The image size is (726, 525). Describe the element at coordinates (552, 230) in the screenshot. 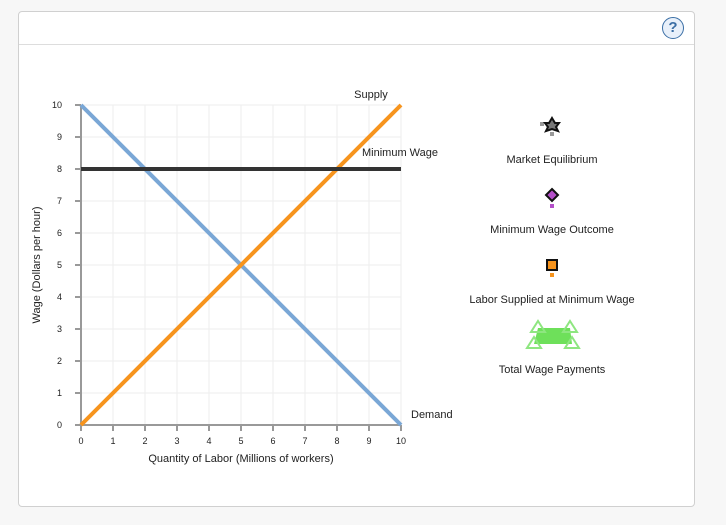

I see `legend-label: Minimum Wage Outcome` at that location.